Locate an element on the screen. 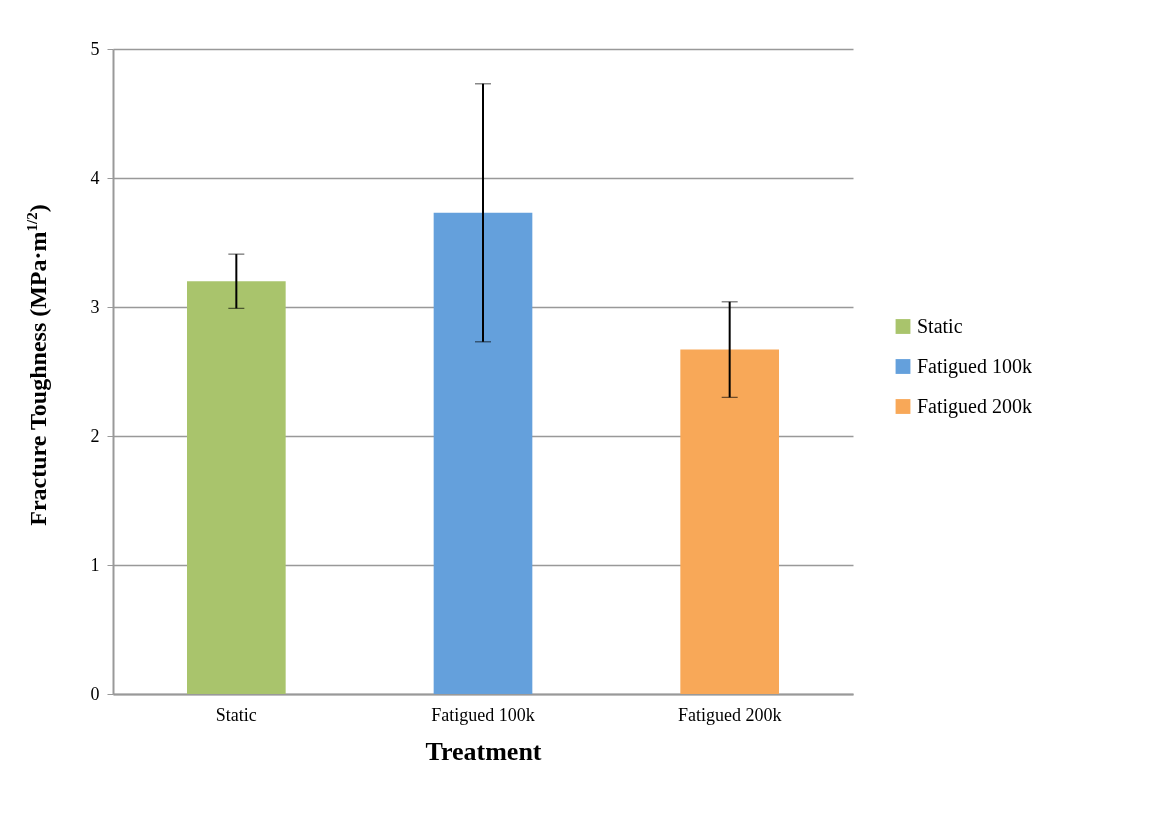 The image size is (1153, 819). y-tick-label: 2 is located at coordinates (95, 435).